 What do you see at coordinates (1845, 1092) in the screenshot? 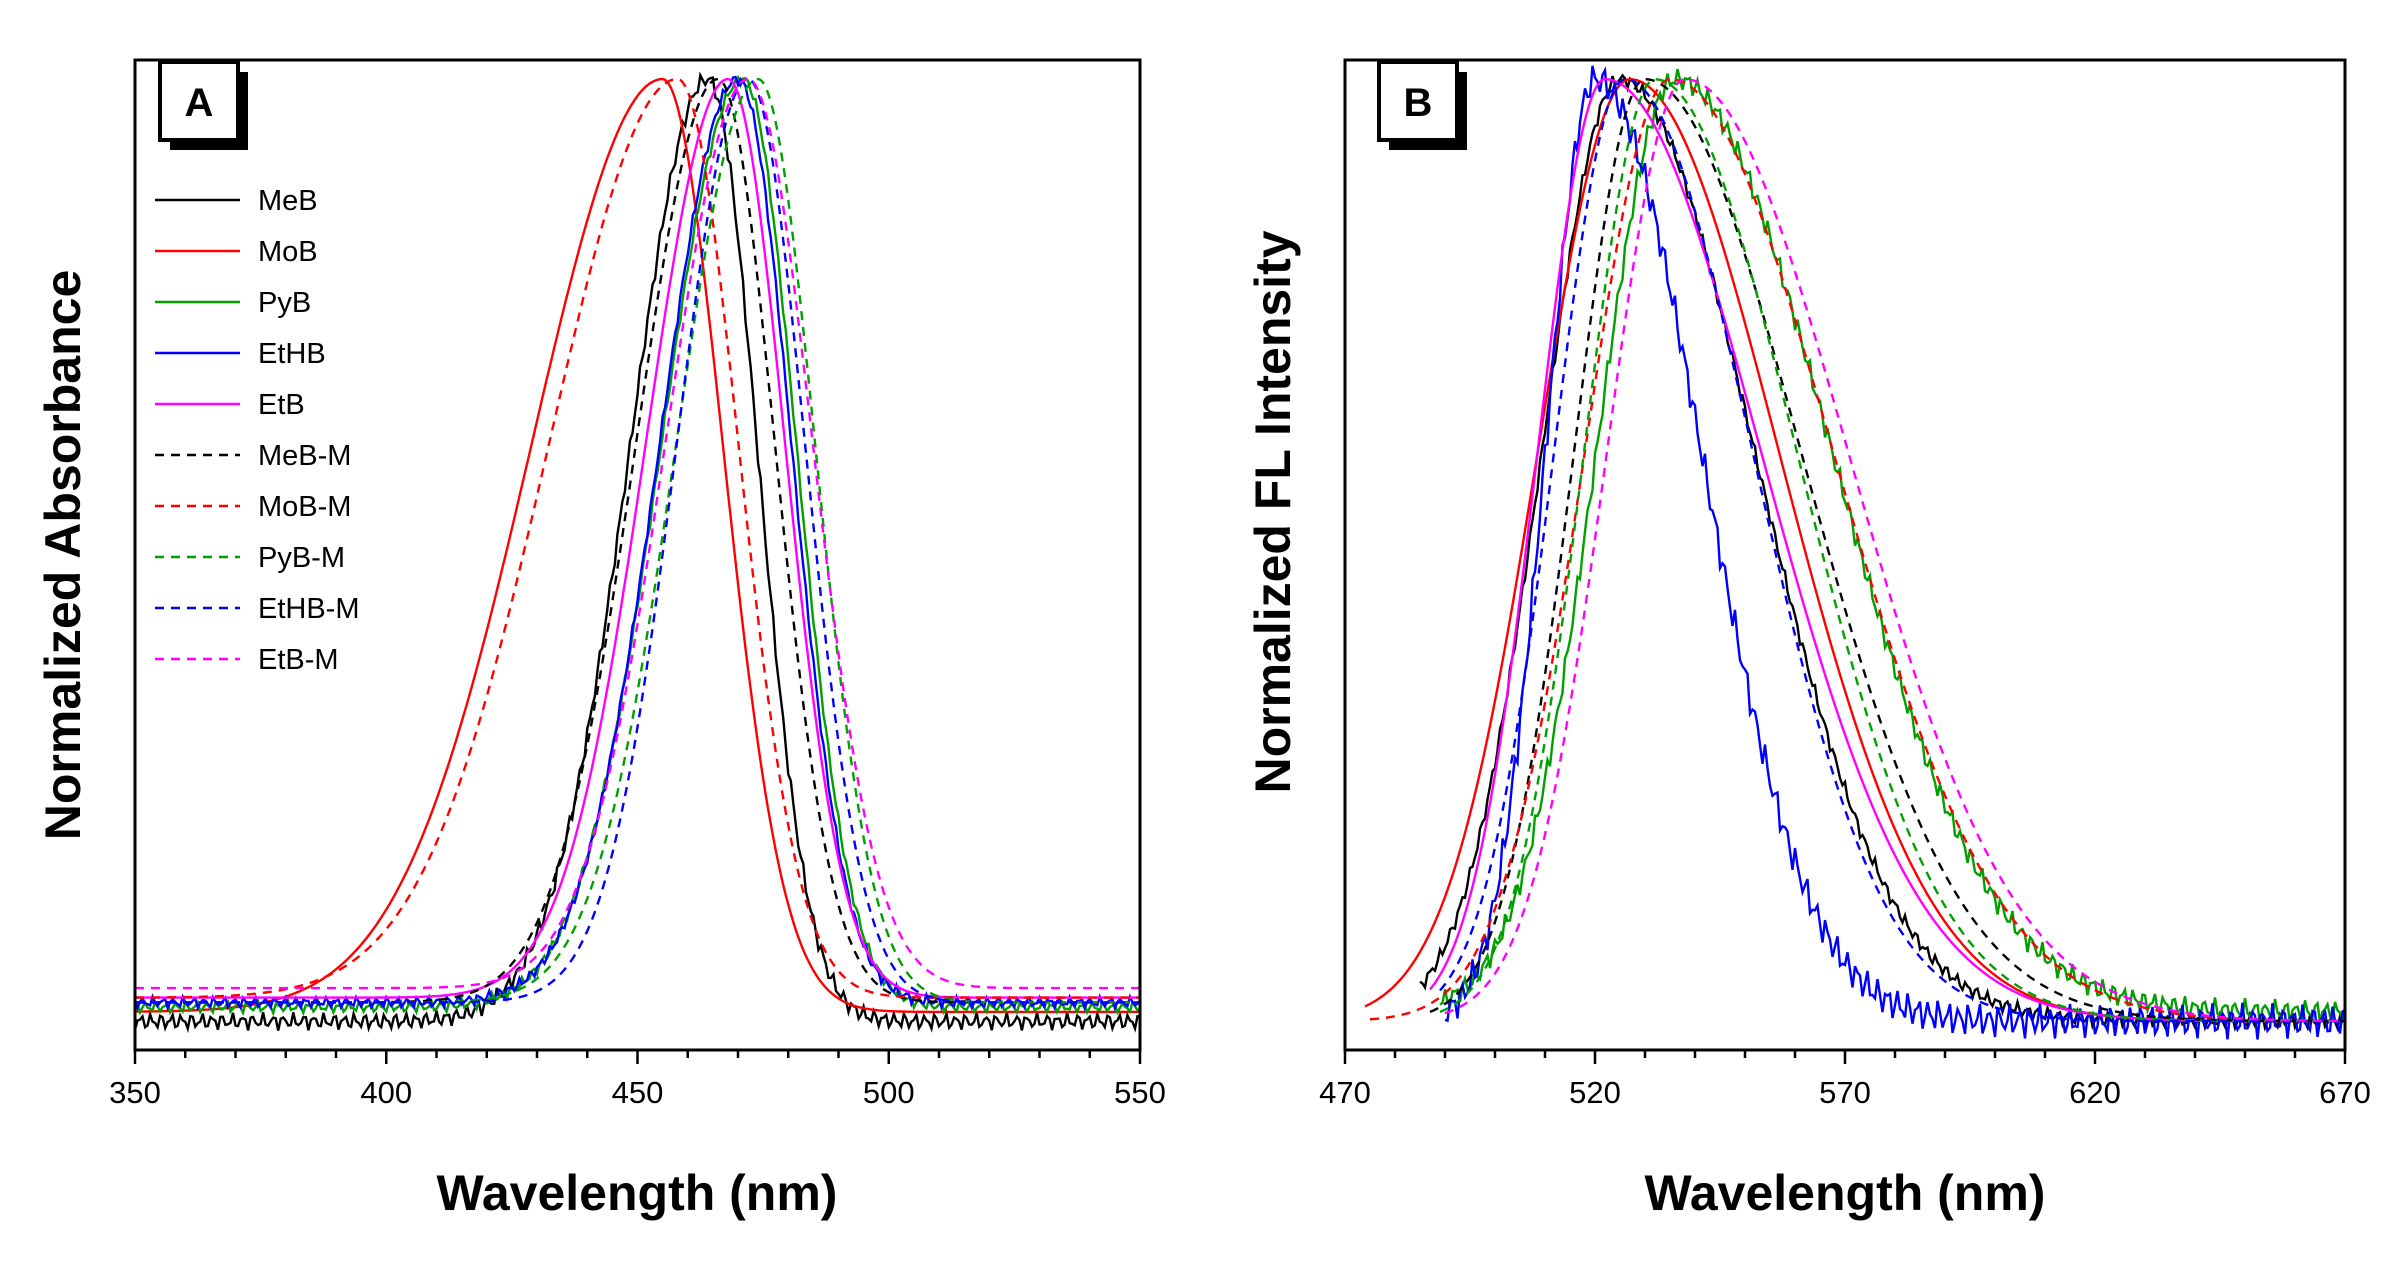
I see `panel-b-x-tick-label: 570` at bounding box center [1845, 1092].